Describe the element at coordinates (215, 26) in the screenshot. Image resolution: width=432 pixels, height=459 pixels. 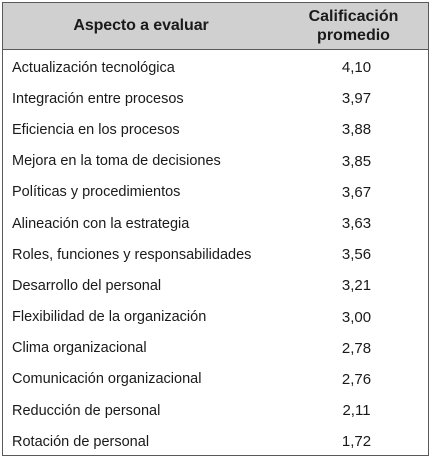
I see `table-header: Aspecto a evaluar Calificación promedio` at that location.